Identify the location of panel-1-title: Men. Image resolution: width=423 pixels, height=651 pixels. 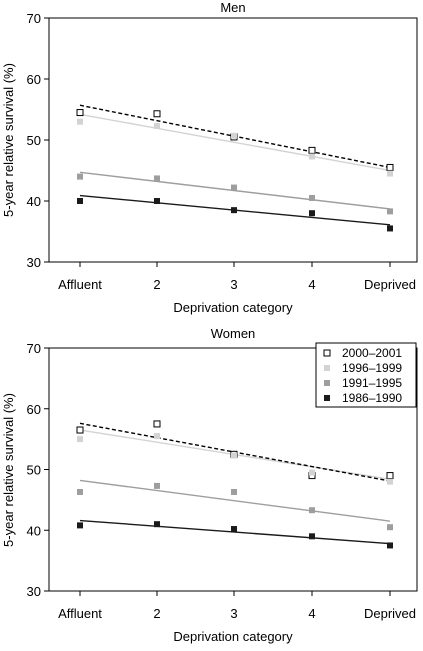
(232, 7).